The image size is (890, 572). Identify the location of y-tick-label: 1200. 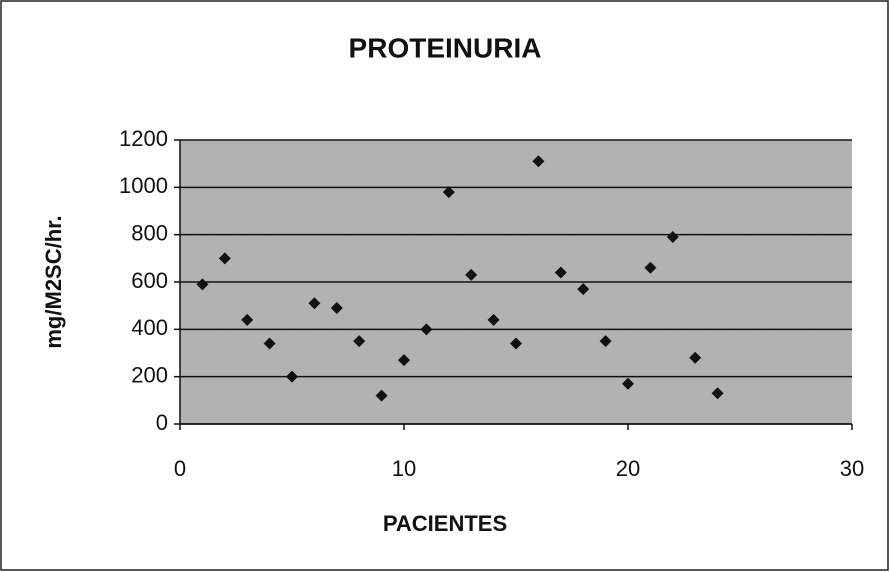
(143, 138).